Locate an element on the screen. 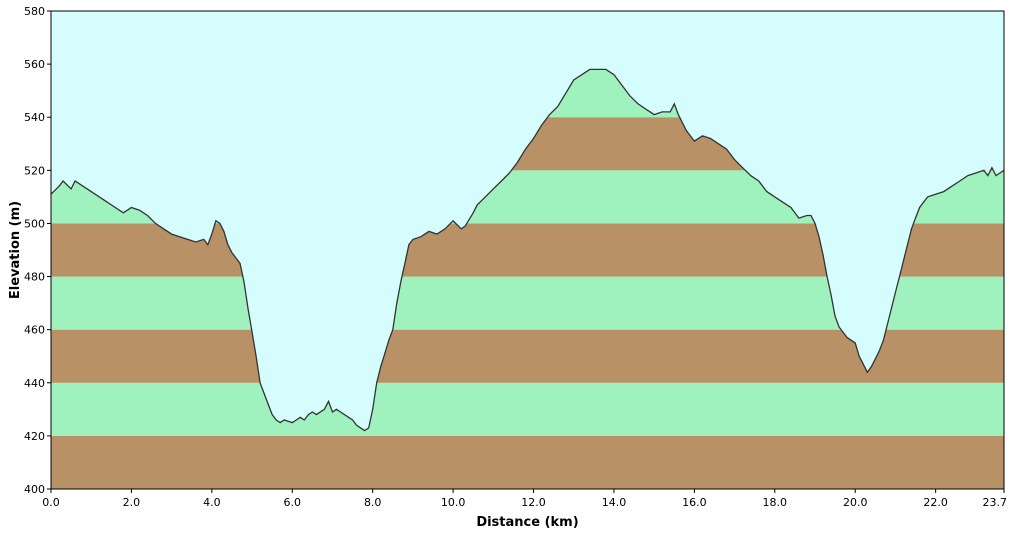 This screenshot has width=1009, height=537. y-axis-title: Elevation (m) is located at coordinates (15, 250).